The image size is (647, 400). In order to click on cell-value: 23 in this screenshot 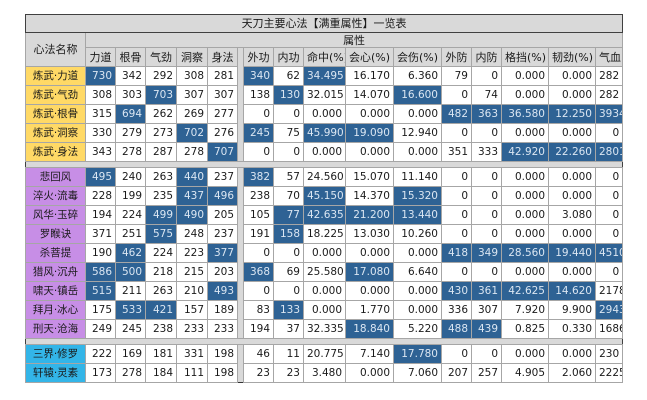, I will do `click(288, 373)`.